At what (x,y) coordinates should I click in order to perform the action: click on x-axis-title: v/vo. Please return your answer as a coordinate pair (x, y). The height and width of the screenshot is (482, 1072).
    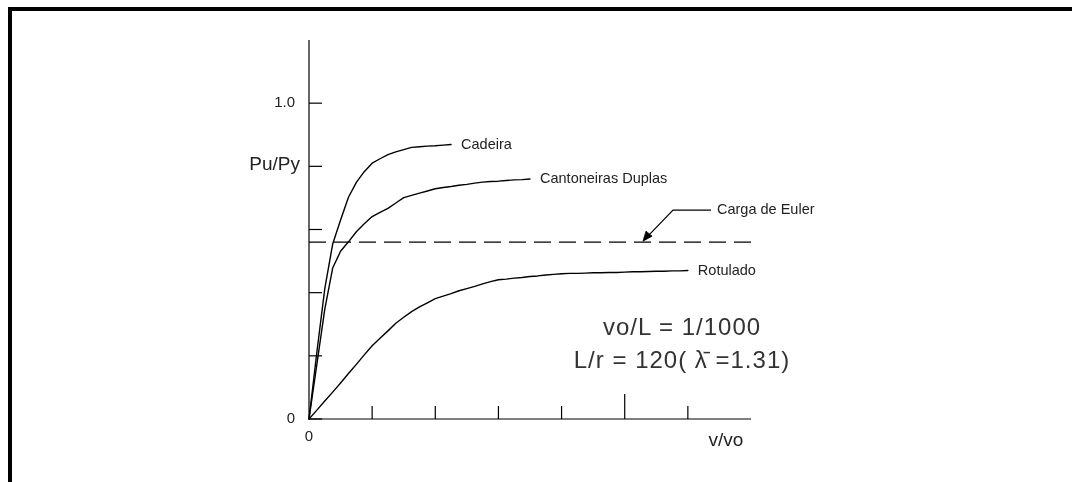
    Looking at the image, I should click on (726, 440).